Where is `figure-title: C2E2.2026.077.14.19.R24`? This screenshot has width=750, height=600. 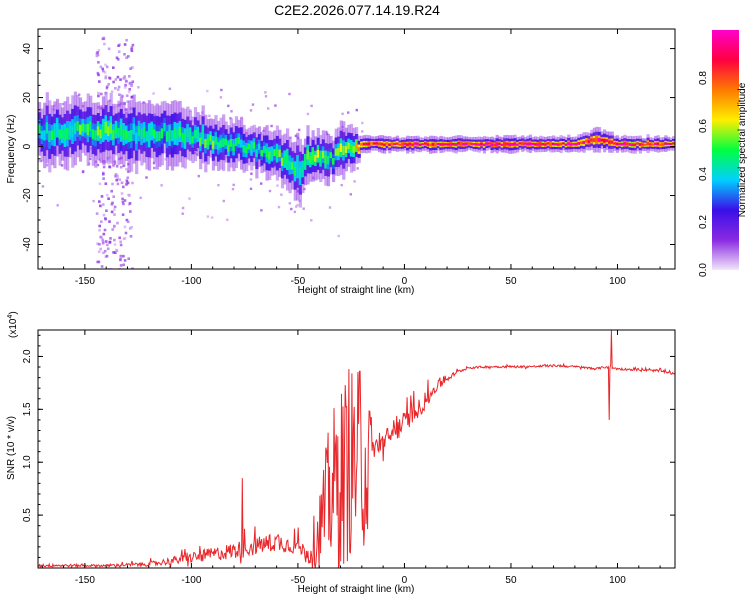
figure-title: C2E2.2026.077.14.19.R24 is located at coordinates (357, 10).